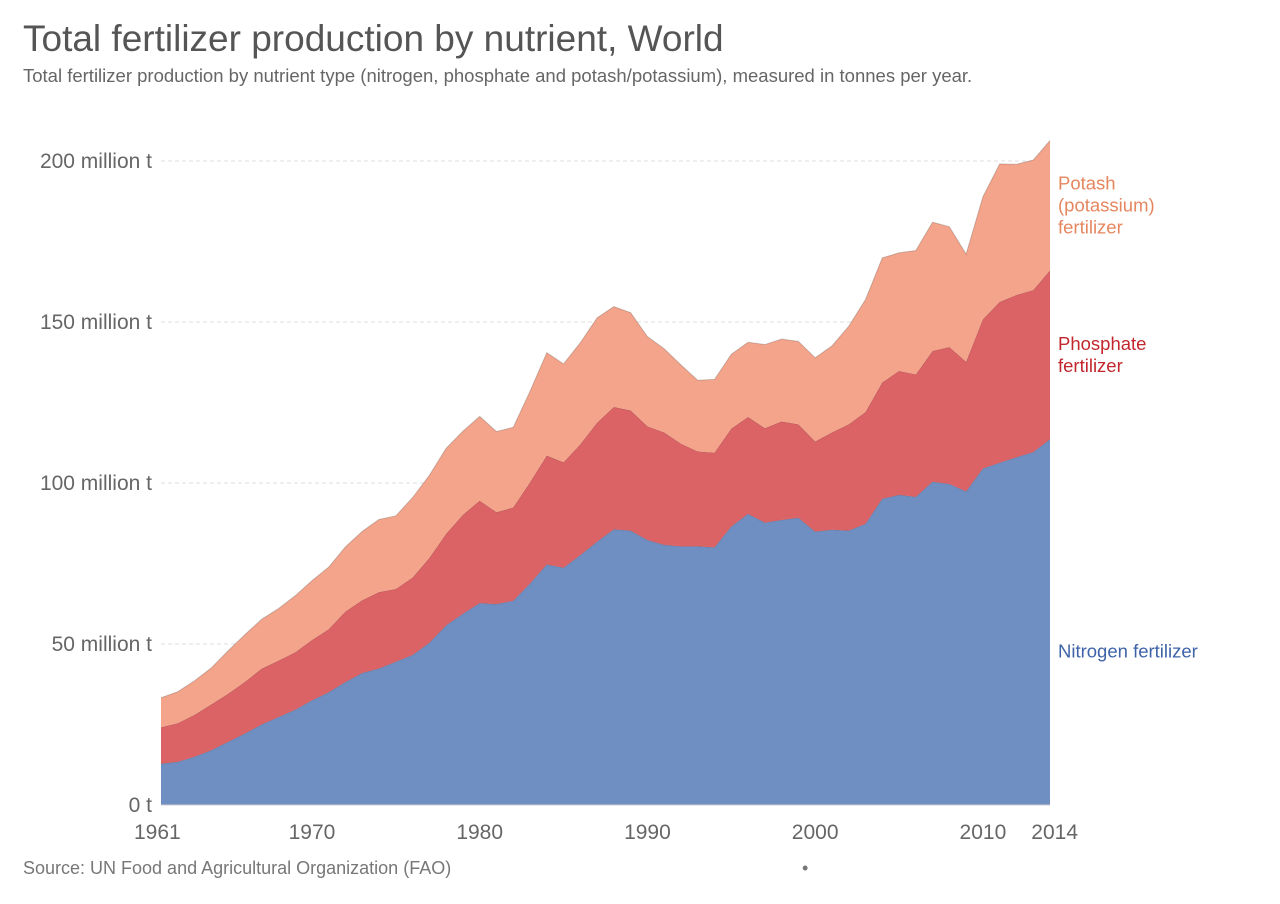 The image size is (1280, 904). Describe the element at coordinates (96, 322) in the screenshot. I see `y-tick-label: 150 million t` at that location.